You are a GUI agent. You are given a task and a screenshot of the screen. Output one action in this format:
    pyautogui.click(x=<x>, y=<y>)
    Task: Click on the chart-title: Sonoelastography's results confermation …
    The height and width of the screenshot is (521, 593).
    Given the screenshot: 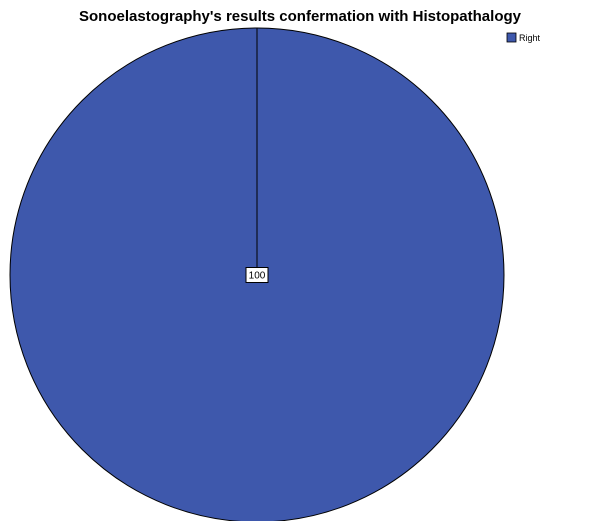 What is the action you would take?
    pyautogui.click(x=300, y=16)
    